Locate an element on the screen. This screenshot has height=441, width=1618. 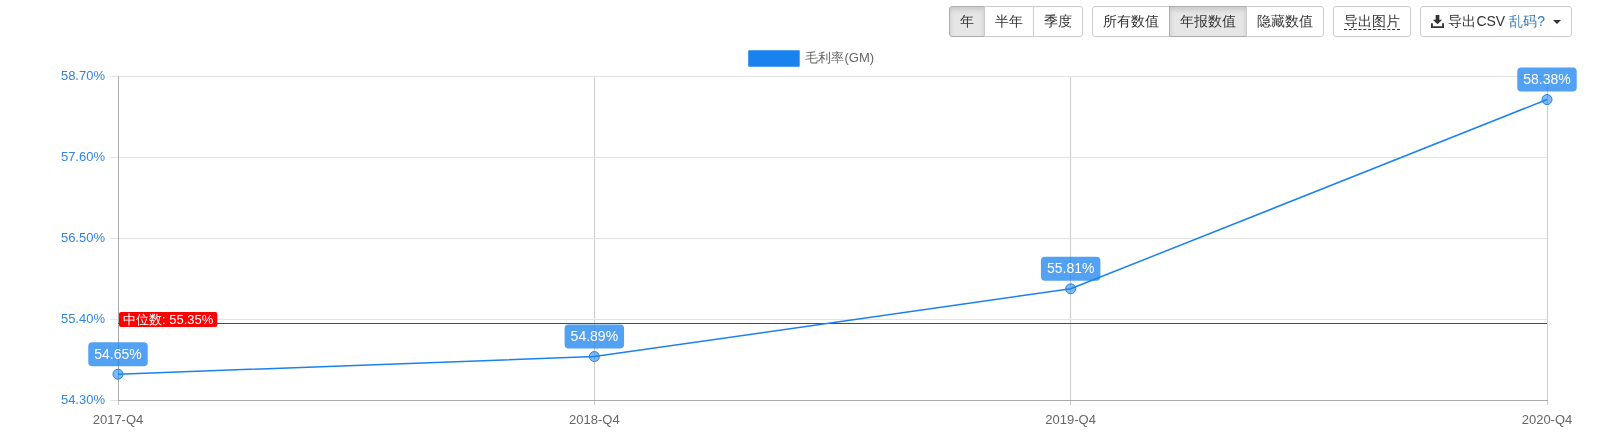
export-image-button: 导出图片 is located at coordinates (1372, 21).